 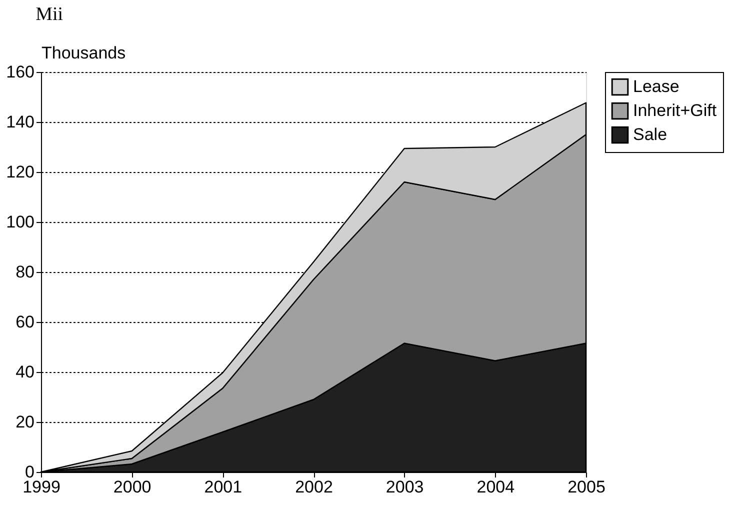 I want to click on x-tick-label: 2002, so click(x=314, y=487).